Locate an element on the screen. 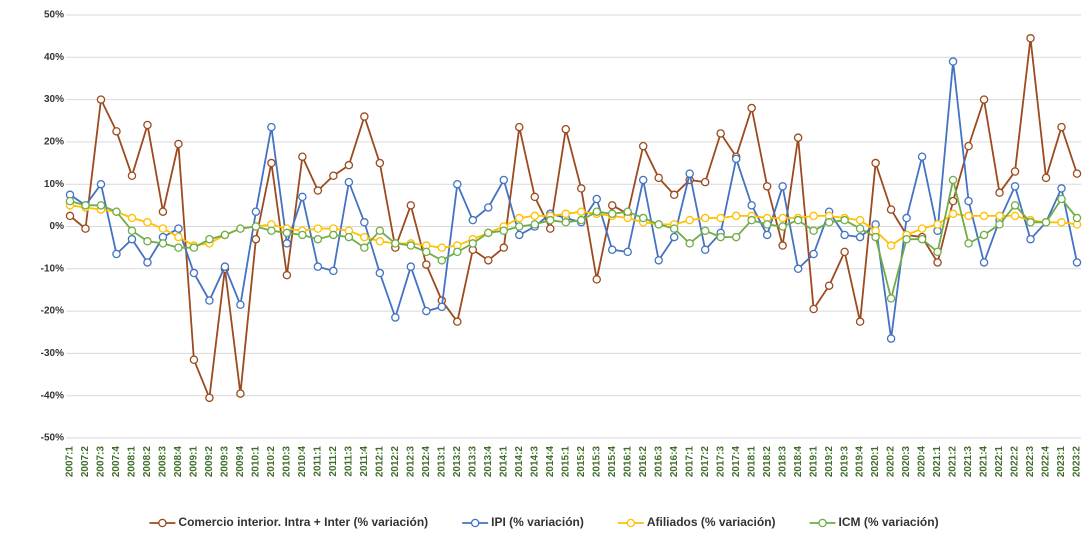 The width and height of the screenshot is (1088, 550). x-tick-label: 2022:4 is located at coordinates (1046, 462).